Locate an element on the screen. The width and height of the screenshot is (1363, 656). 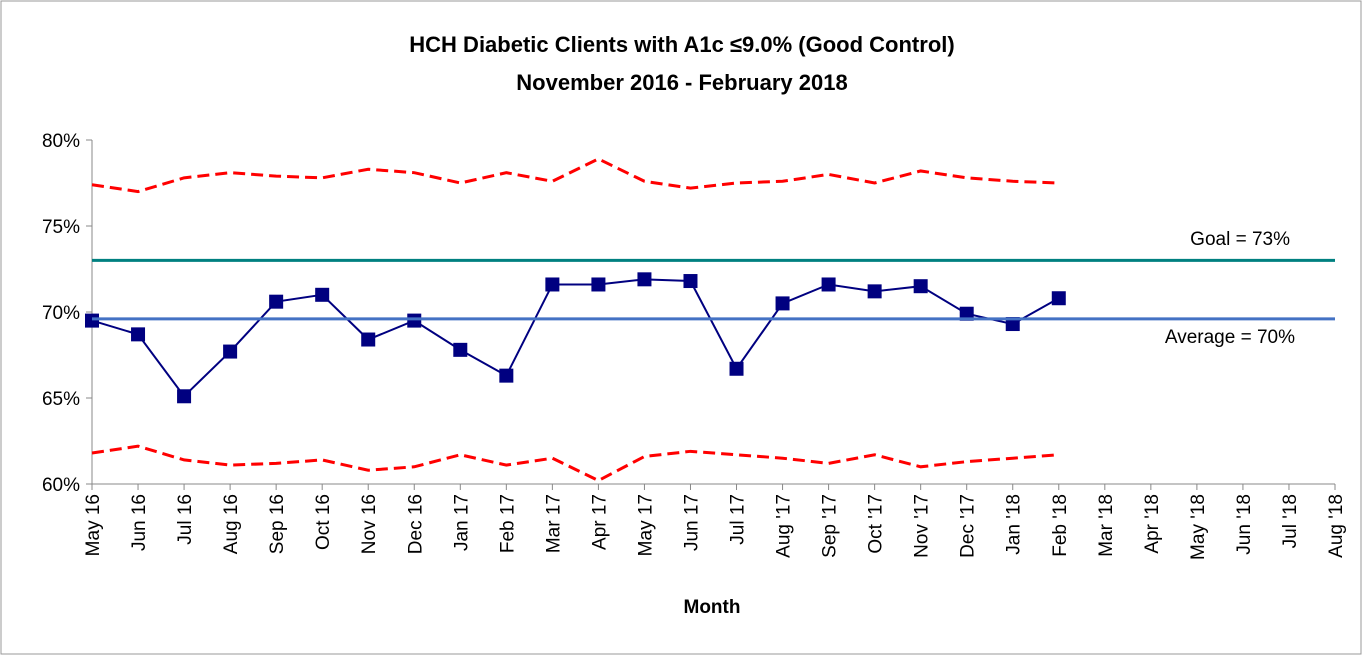
x-tick-label: Feb '18 is located at coordinates (1060, 525).